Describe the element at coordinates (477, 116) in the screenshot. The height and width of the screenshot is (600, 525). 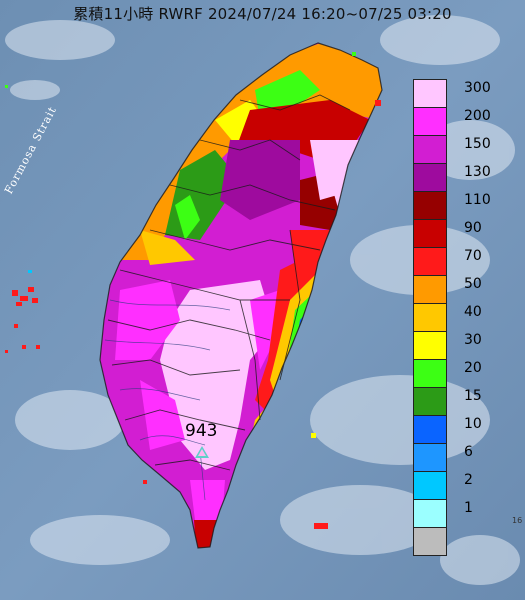
I see `legend-label: 200` at that location.